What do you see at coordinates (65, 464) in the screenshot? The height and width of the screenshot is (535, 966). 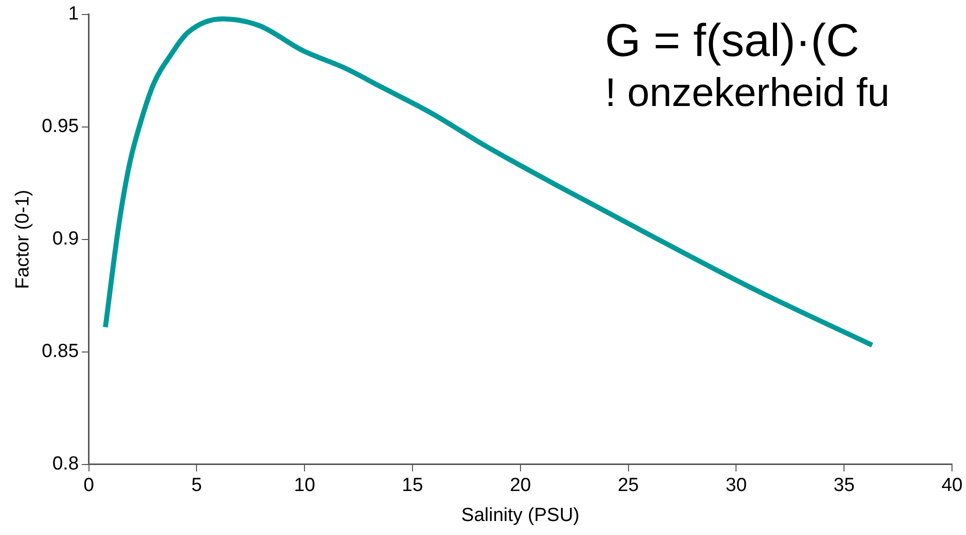 I see `y-tick-label: 0.8` at bounding box center [65, 464].